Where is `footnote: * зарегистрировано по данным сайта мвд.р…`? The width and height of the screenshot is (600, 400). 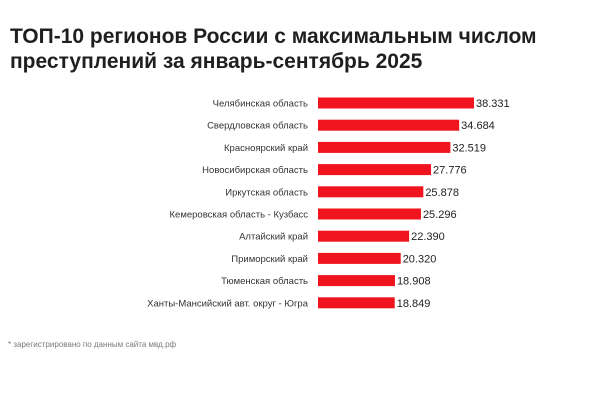
footnote: * зарегистрировано по данным сайта мвд.р… is located at coordinates (92, 344).